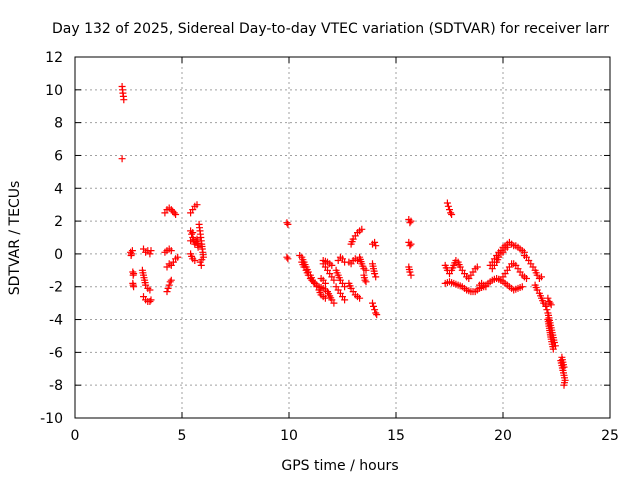 This screenshot has height=484, width=640. Describe the element at coordinates (339, 466) in the screenshot. I see `x-axis-label: GPS time / hours` at that location.